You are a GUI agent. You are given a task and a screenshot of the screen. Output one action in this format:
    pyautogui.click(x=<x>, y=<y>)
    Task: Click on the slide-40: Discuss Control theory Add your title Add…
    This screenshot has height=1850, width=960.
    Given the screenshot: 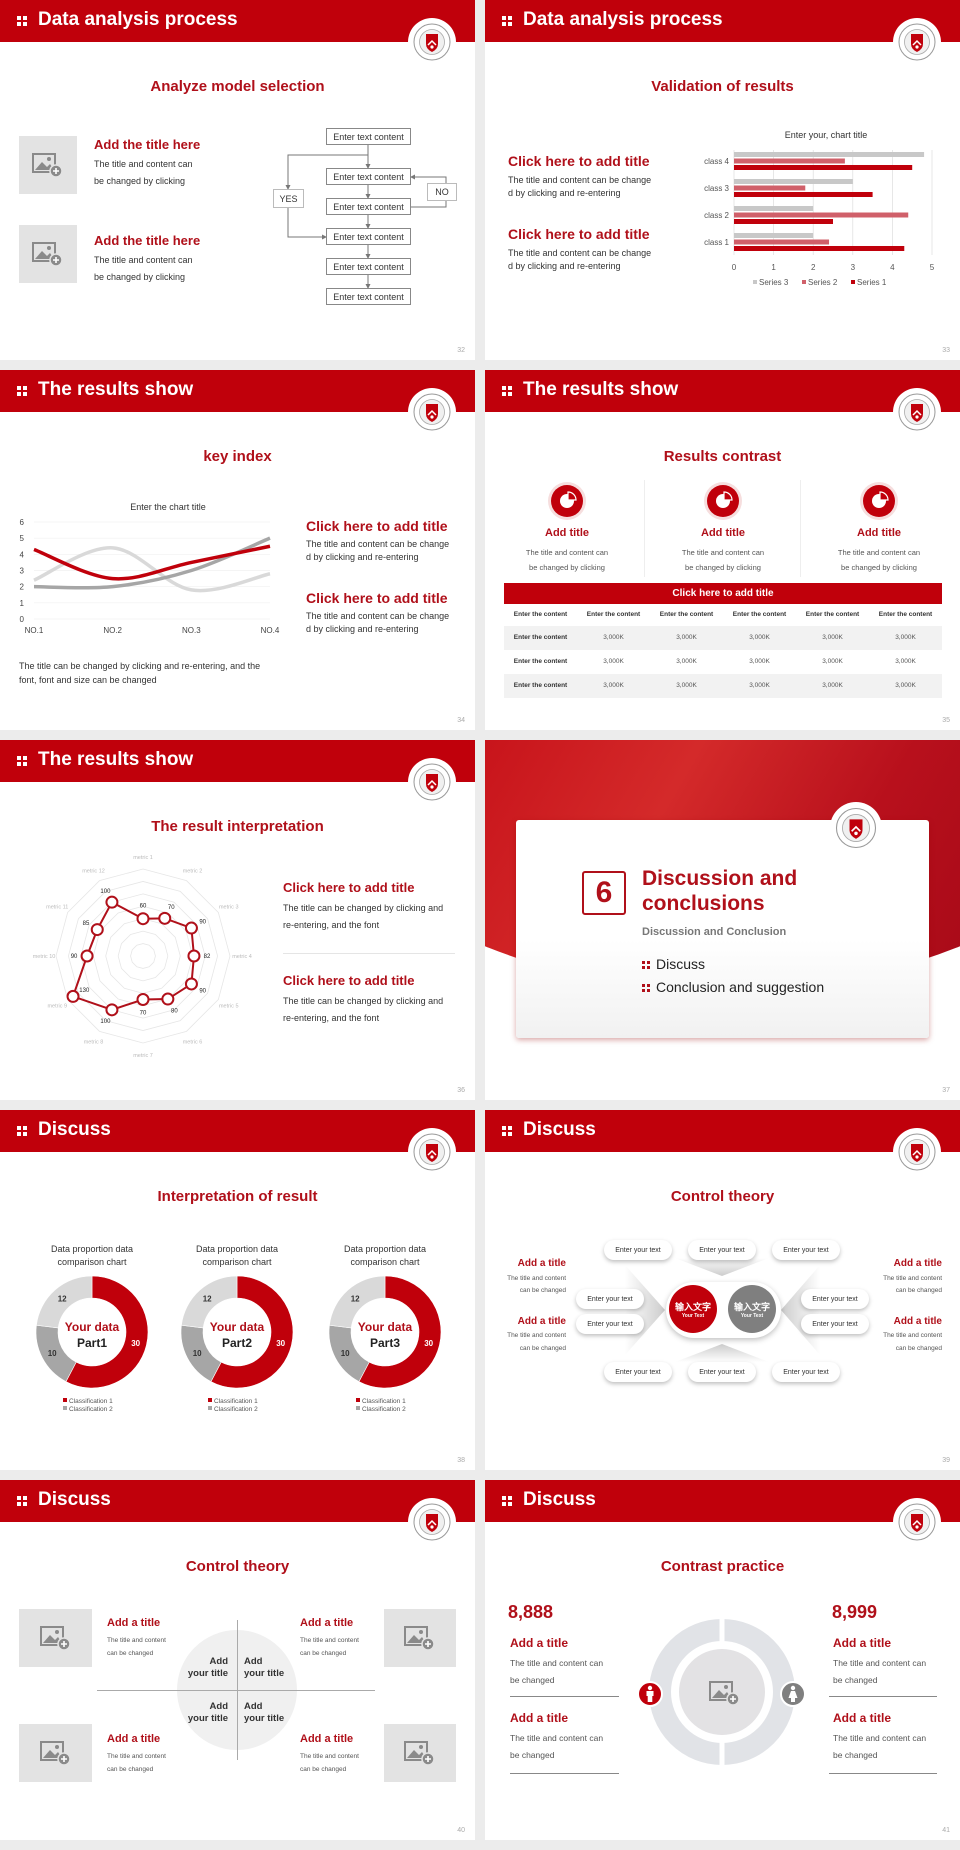 What is the action you would take?
    pyautogui.click(x=237, y=1660)
    